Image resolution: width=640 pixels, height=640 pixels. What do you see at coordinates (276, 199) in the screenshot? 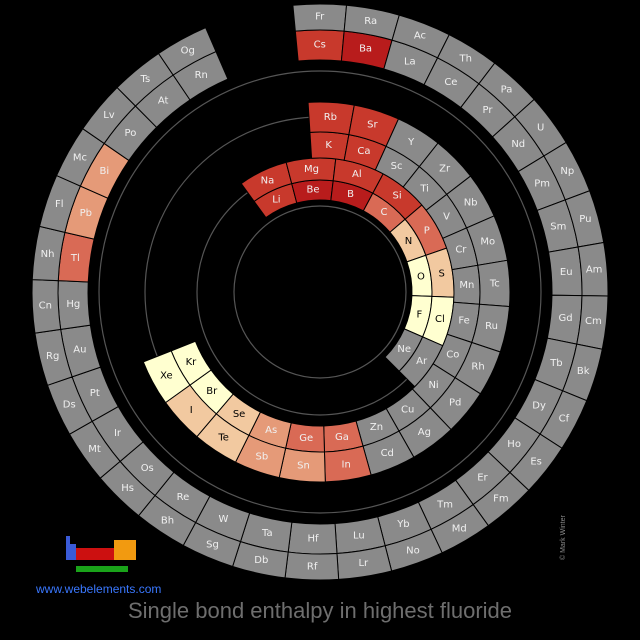
I see `element-label-li: Li` at bounding box center [276, 199].